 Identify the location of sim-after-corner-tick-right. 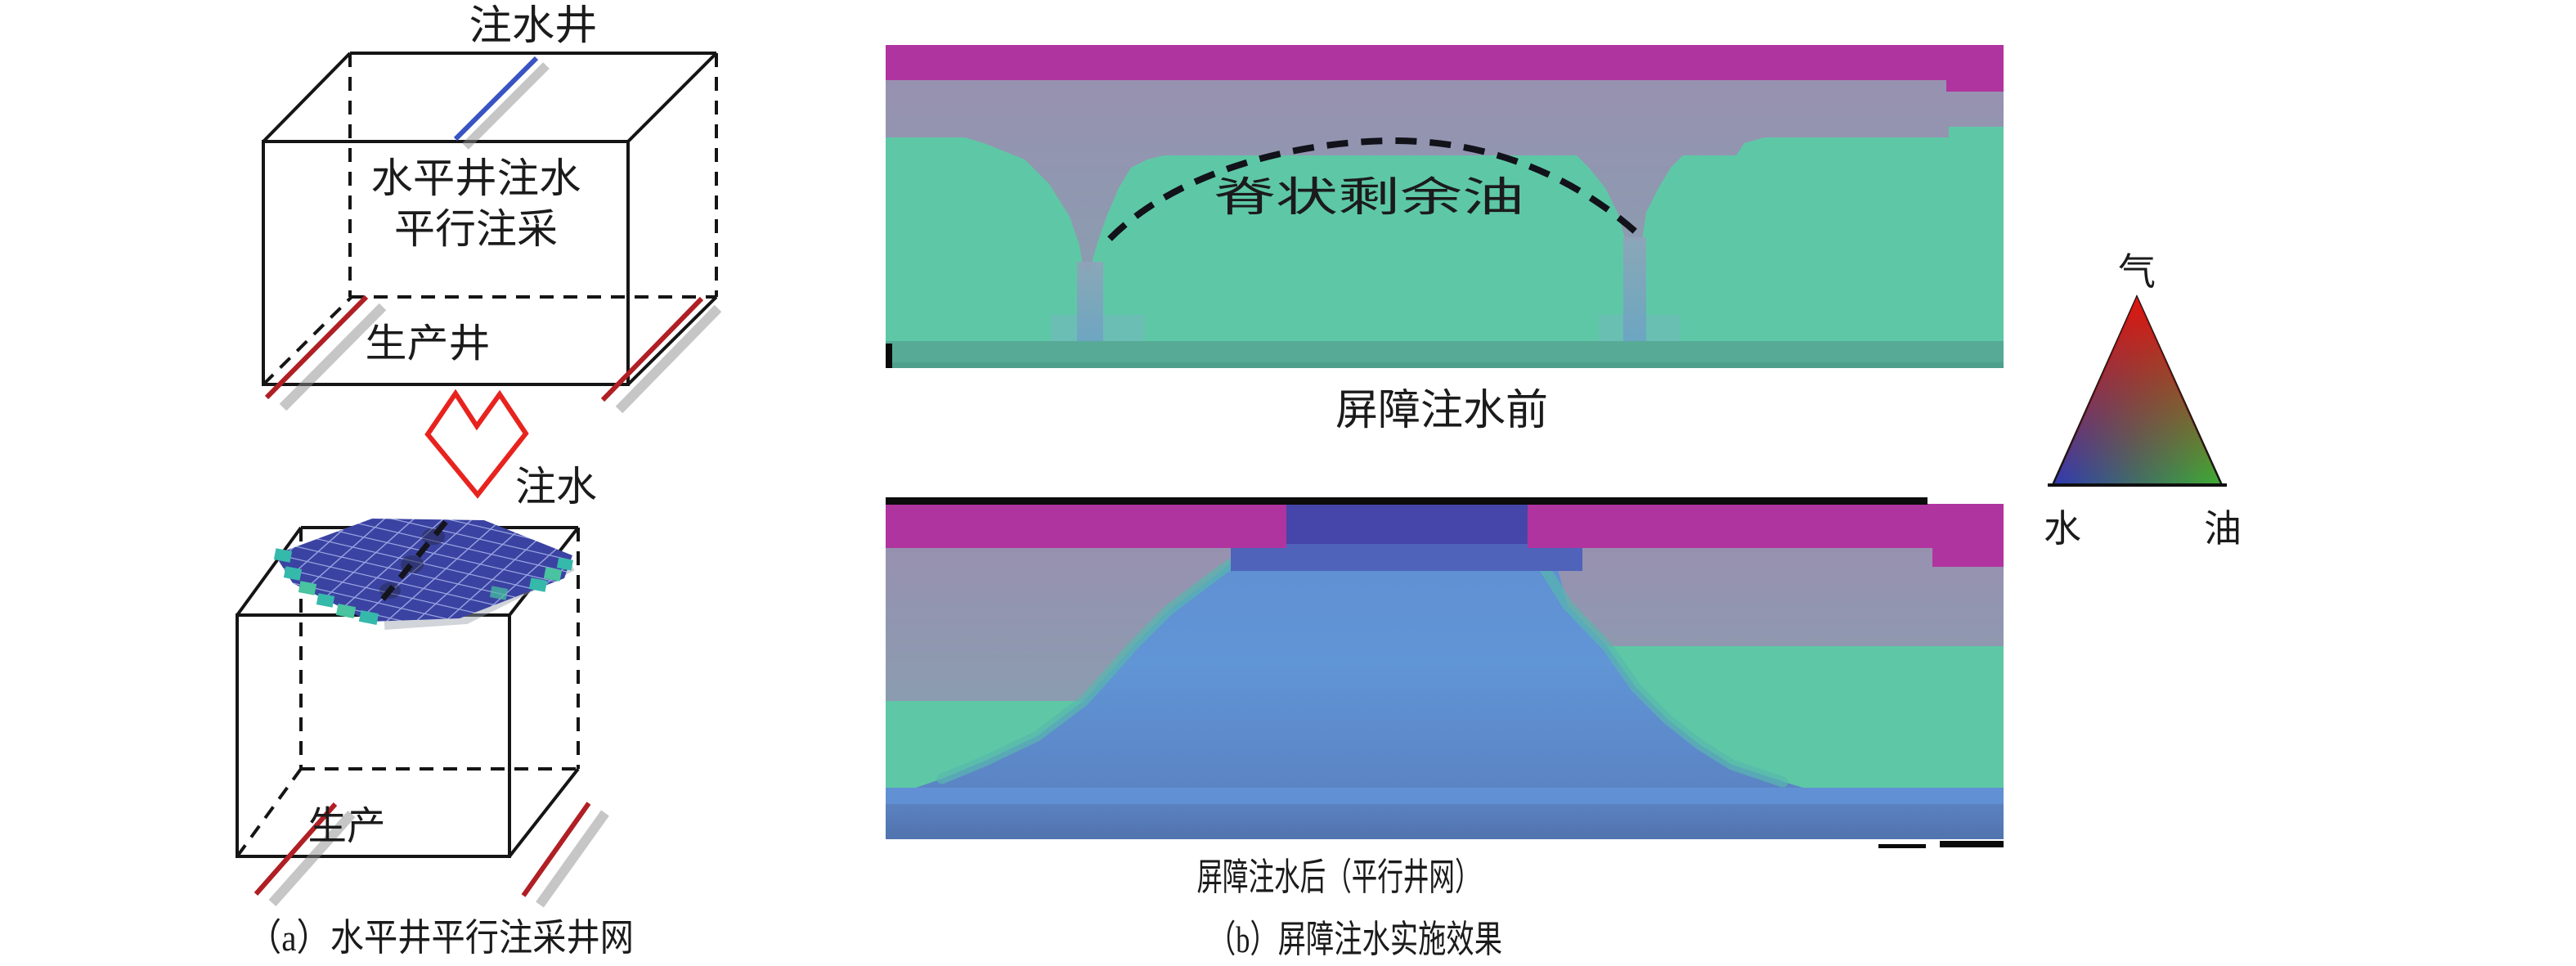
(1972, 844).